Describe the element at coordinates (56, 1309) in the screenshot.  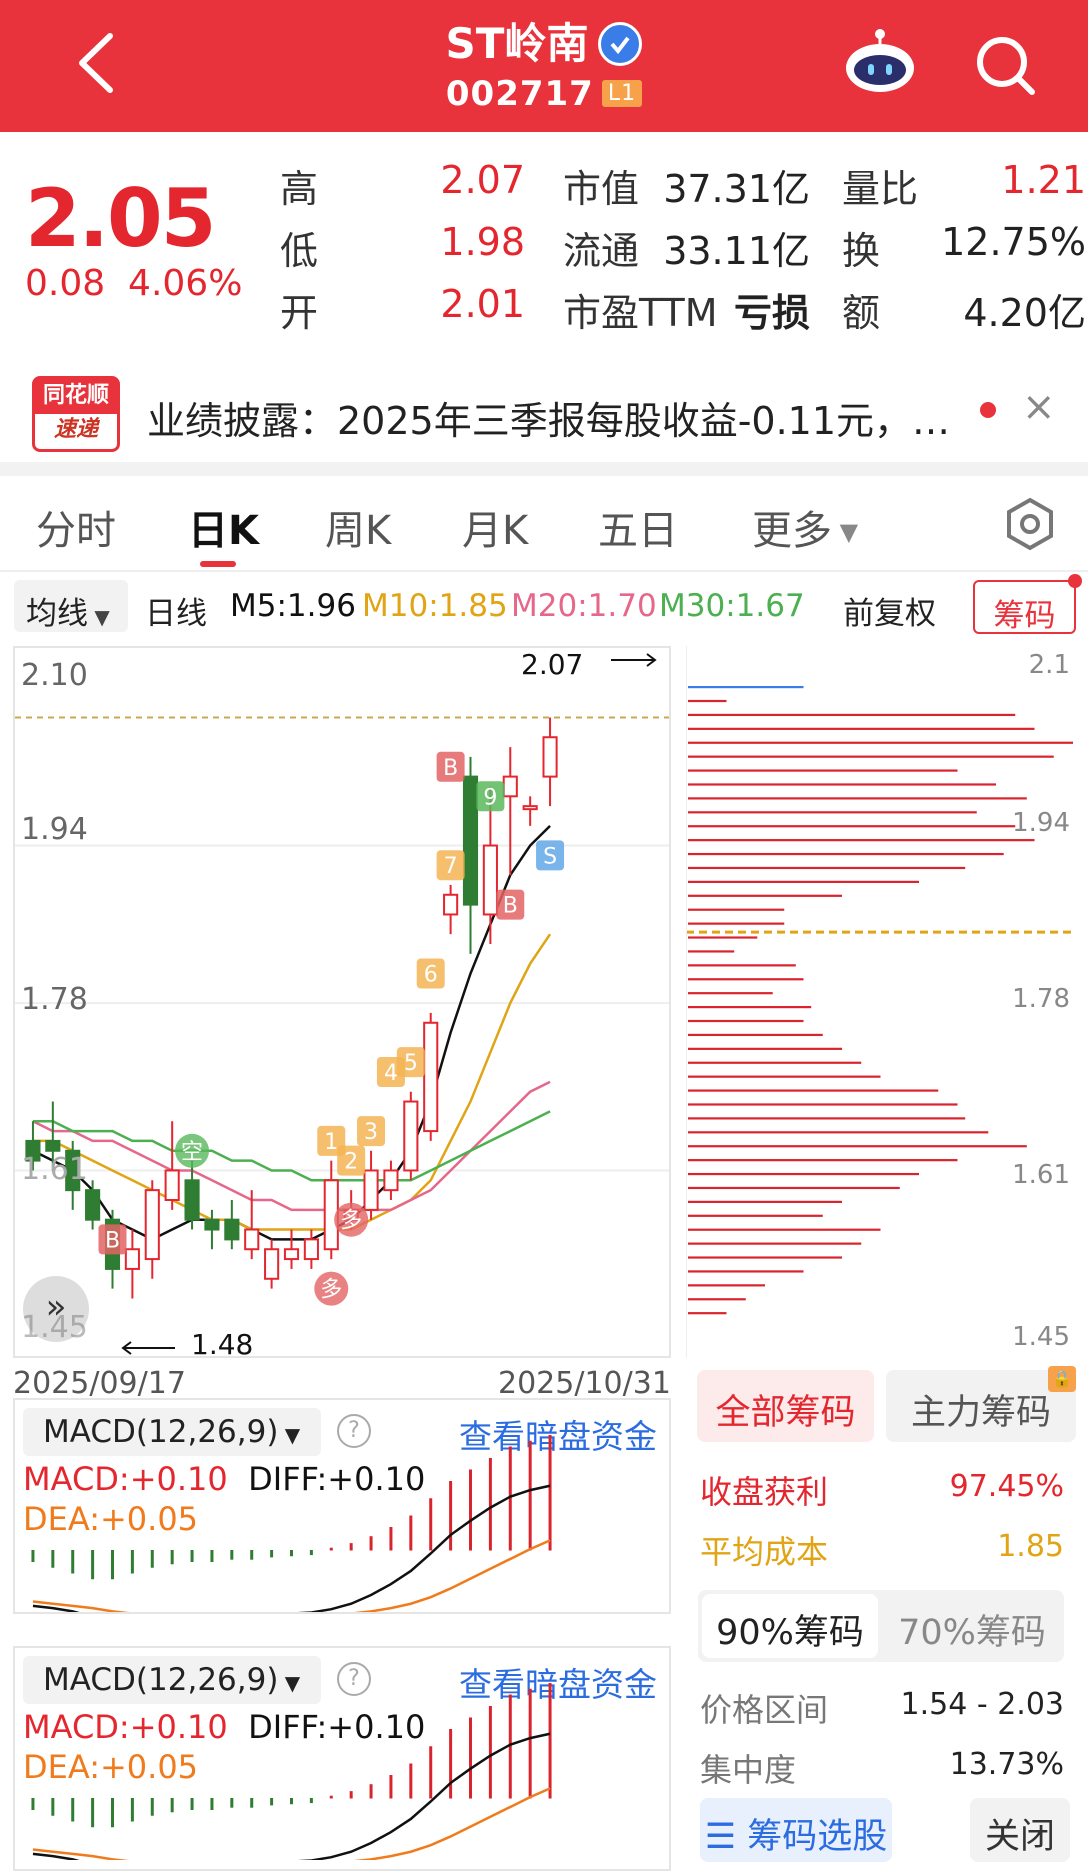
I see `expand-icon: »` at that location.